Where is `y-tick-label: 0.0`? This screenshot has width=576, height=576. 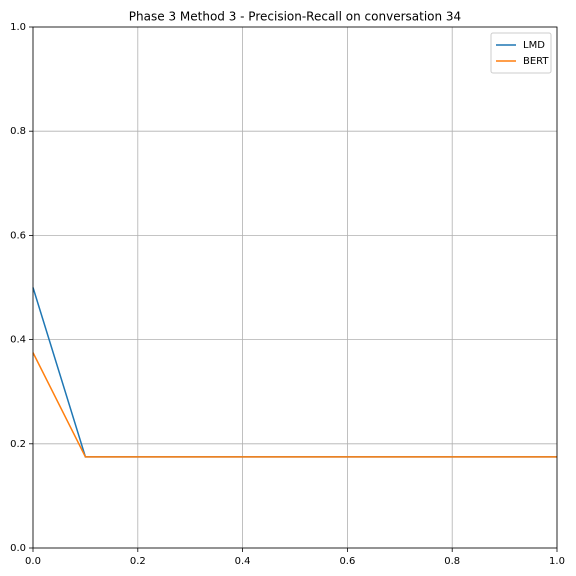 y-tick-label: 0.0 is located at coordinates (18, 548).